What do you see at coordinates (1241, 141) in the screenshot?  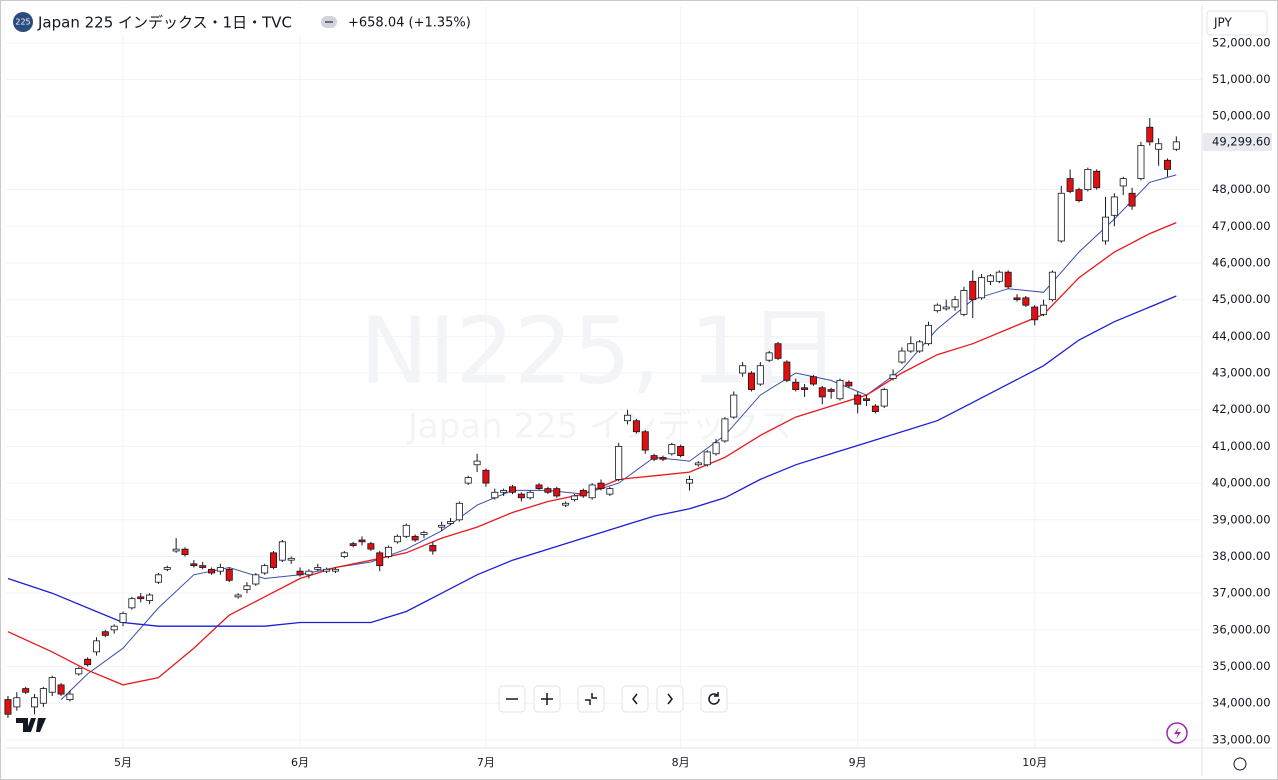 I see `last-price-label: 49,299.60` at bounding box center [1241, 141].